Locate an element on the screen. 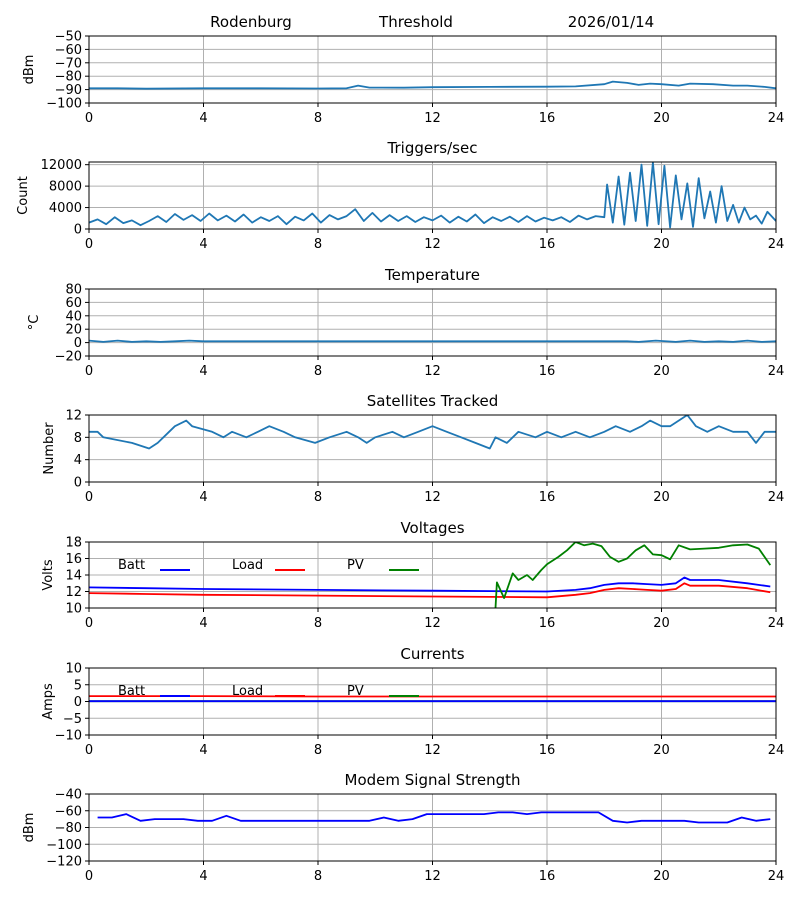 This screenshot has width=800, height=900. y-tick-label: −90 is located at coordinates (68, 90).